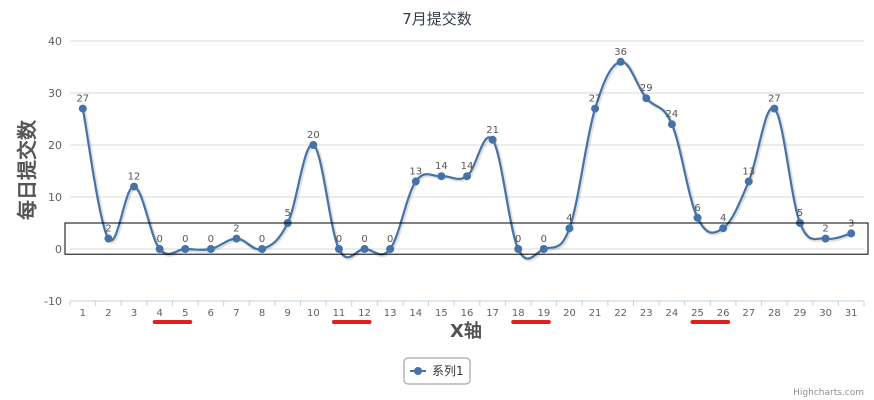 This screenshot has height=400, width=874. I want to click on y-tick-label: 30, so click(55, 93).